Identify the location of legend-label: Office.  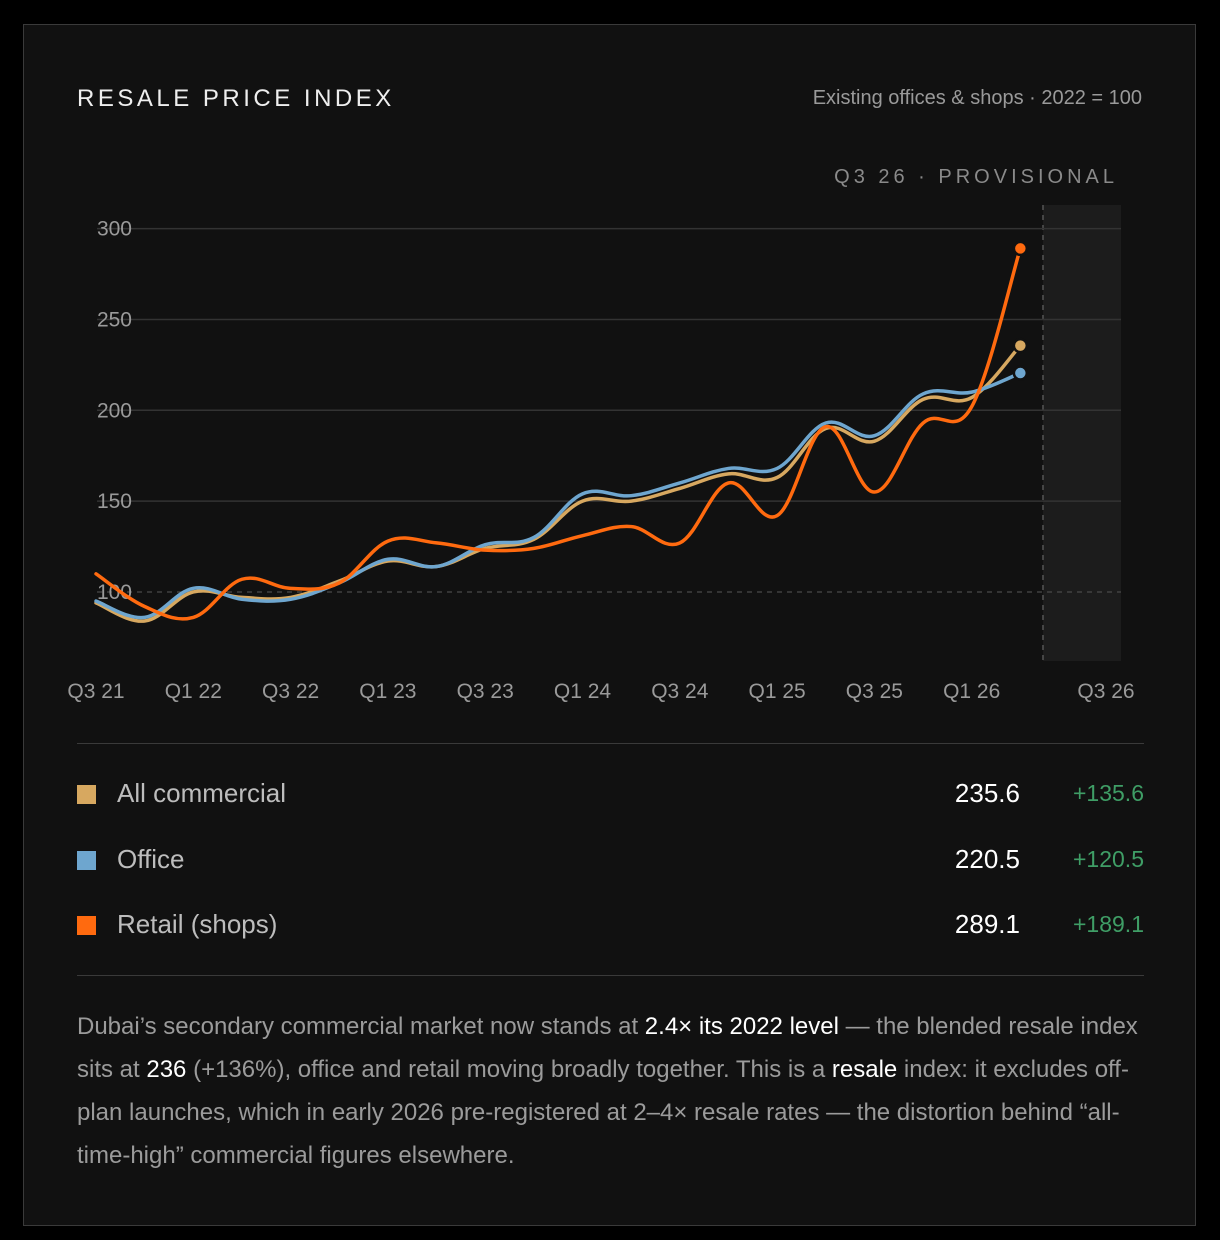
(151, 859).